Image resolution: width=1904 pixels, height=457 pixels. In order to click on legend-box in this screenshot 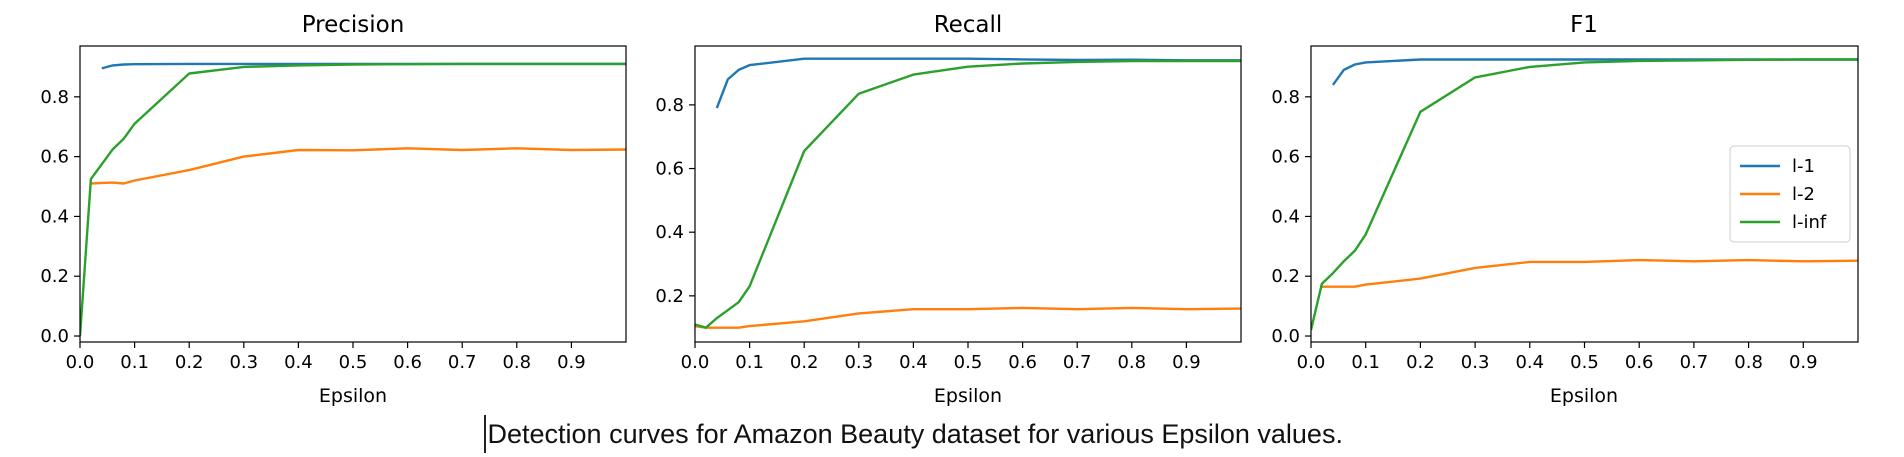, I will do `click(1790, 194)`.